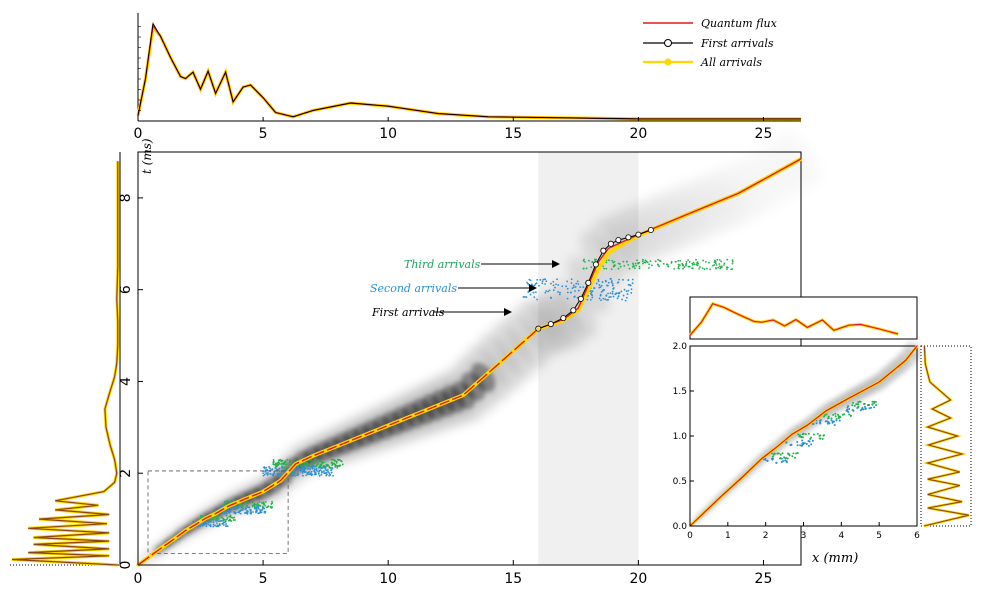 The image size is (981, 592). I want to click on inset-y-ticks: 0.0 0.5 1.0 1.5 2.0, so click(683, 437).